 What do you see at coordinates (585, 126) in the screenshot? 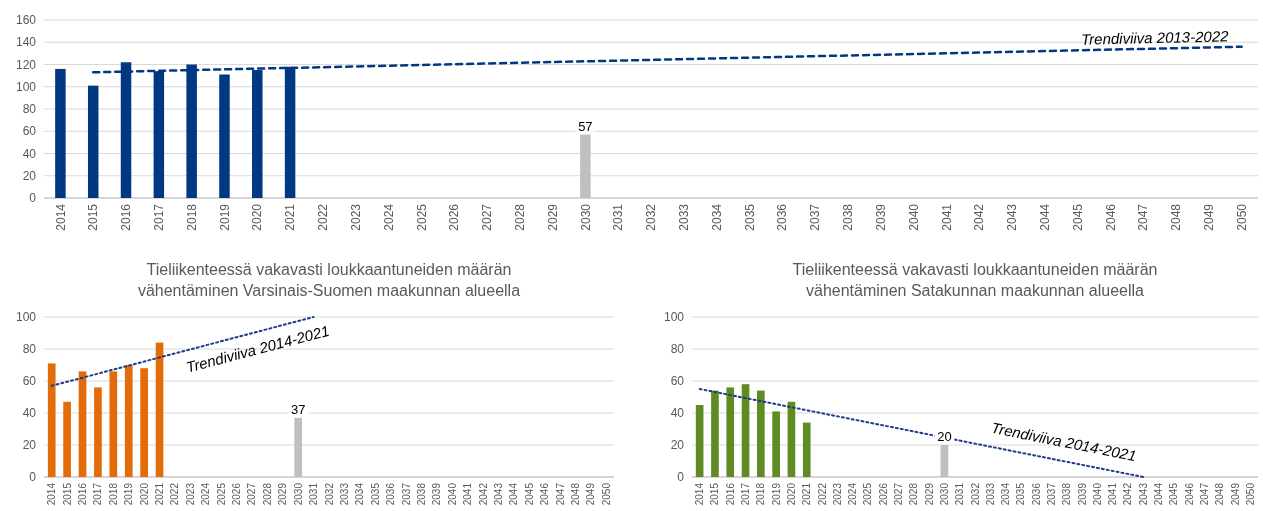
I see `data-label: 57` at bounding box center [585, 126].